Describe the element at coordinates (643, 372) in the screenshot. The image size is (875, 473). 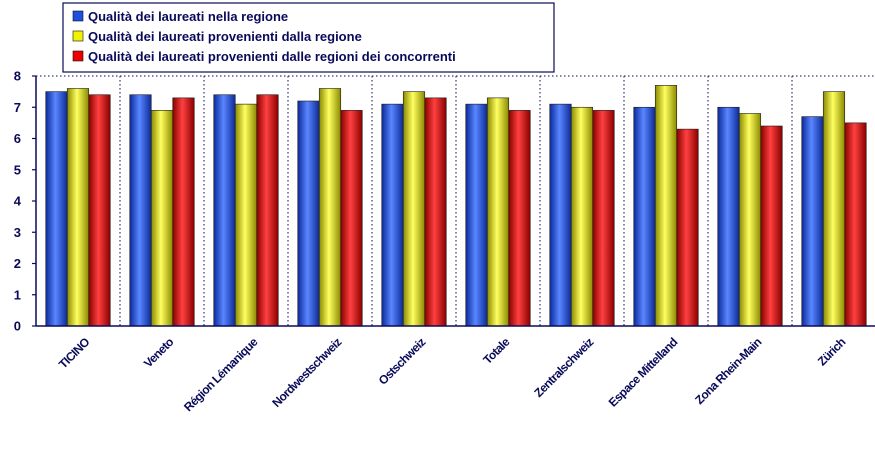
I see `x-tick-label: Espace Mittelland` at that location.